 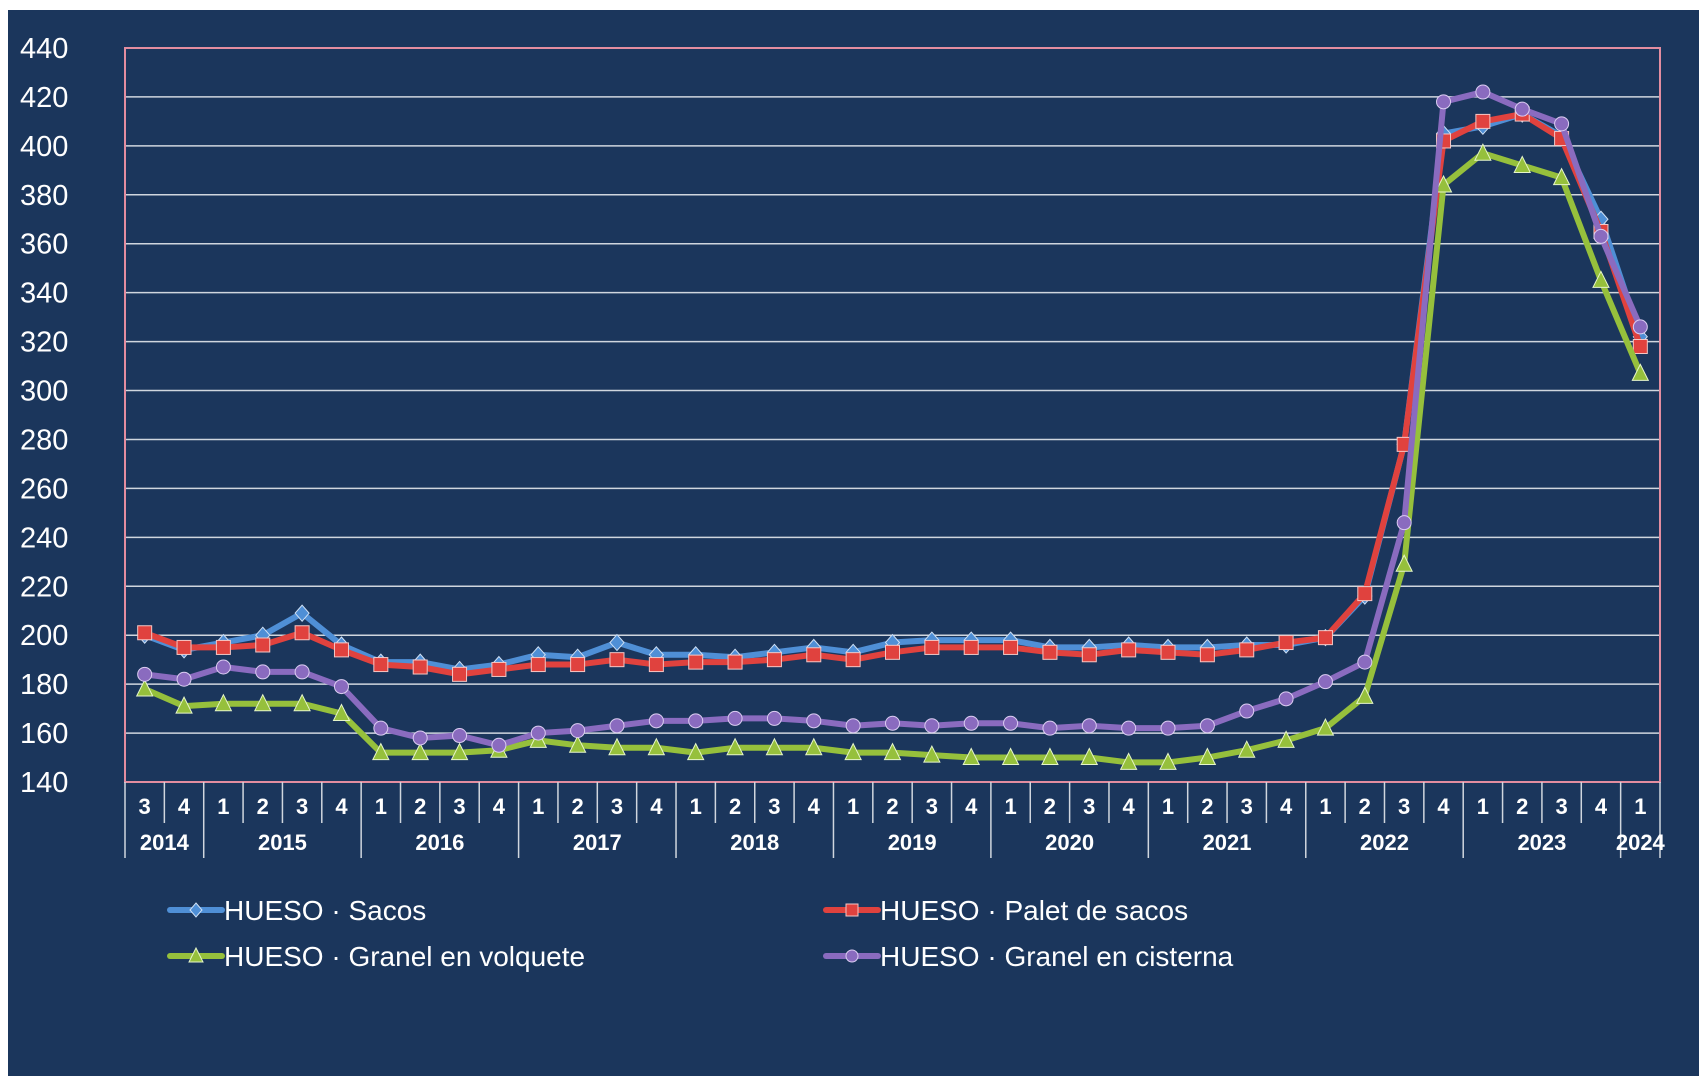 What do you see at coordinates (44, 147) in the screenshot?
I see `y-tick-label-400: 400` at bounding box center [44, 147].